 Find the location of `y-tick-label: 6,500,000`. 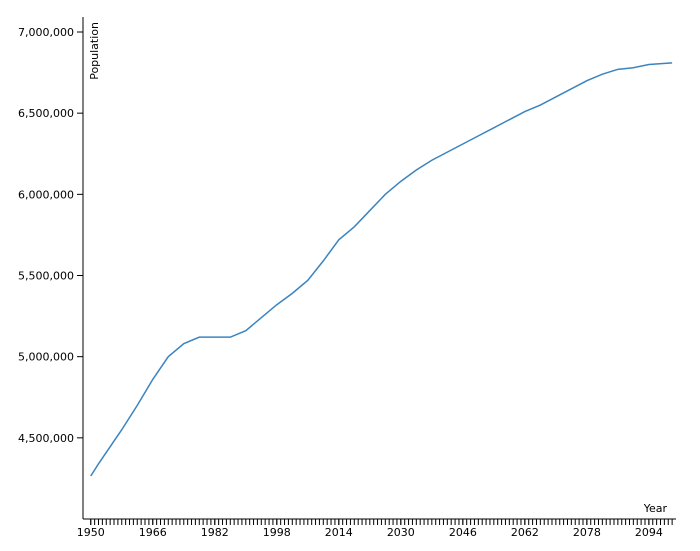

y-tick-label: 6,500,000 is located at coordinates (46, 113).